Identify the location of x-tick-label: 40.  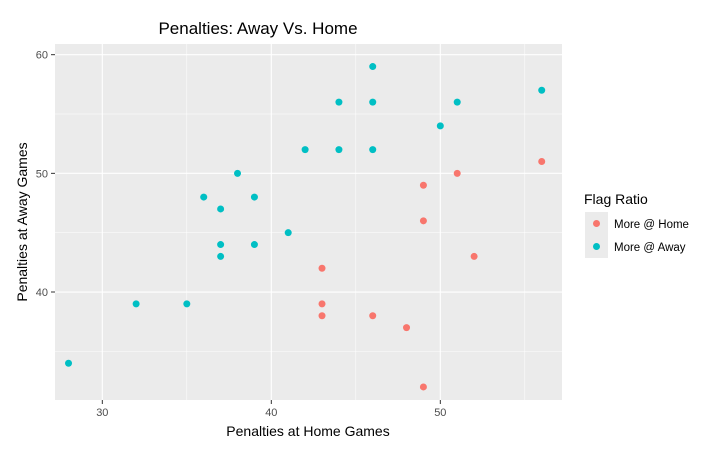
(271, 413).